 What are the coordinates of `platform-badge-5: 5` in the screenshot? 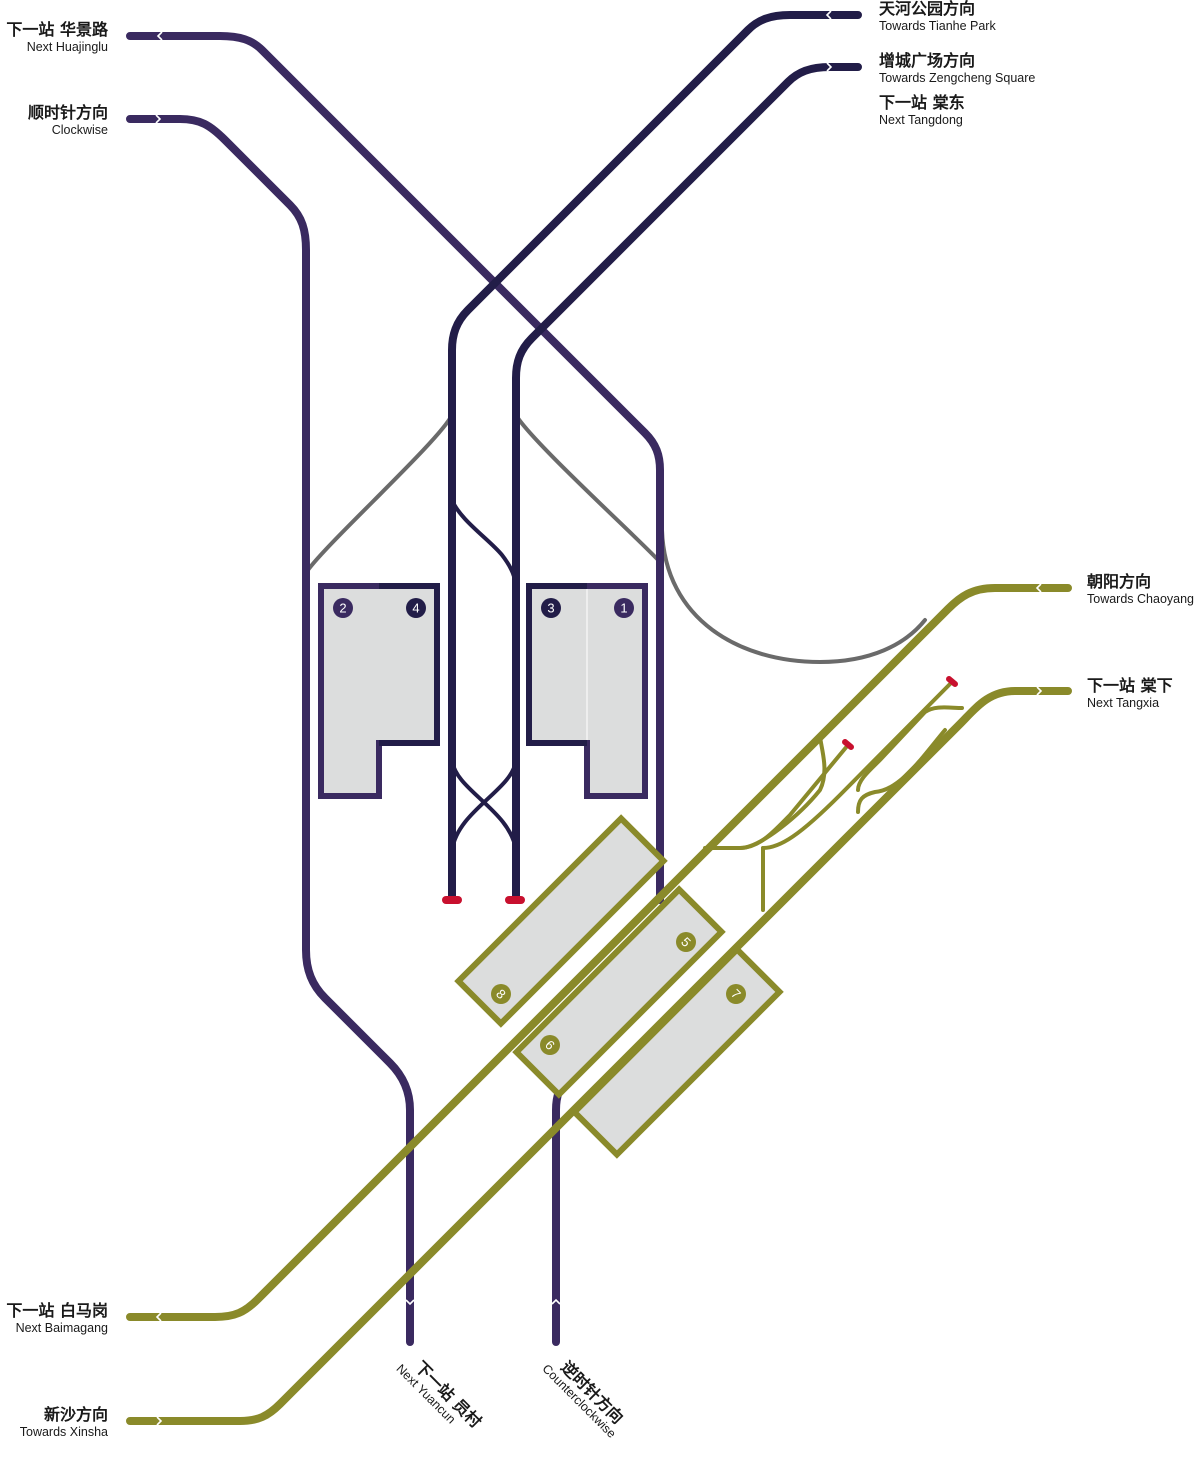 It's located at (686, 942).